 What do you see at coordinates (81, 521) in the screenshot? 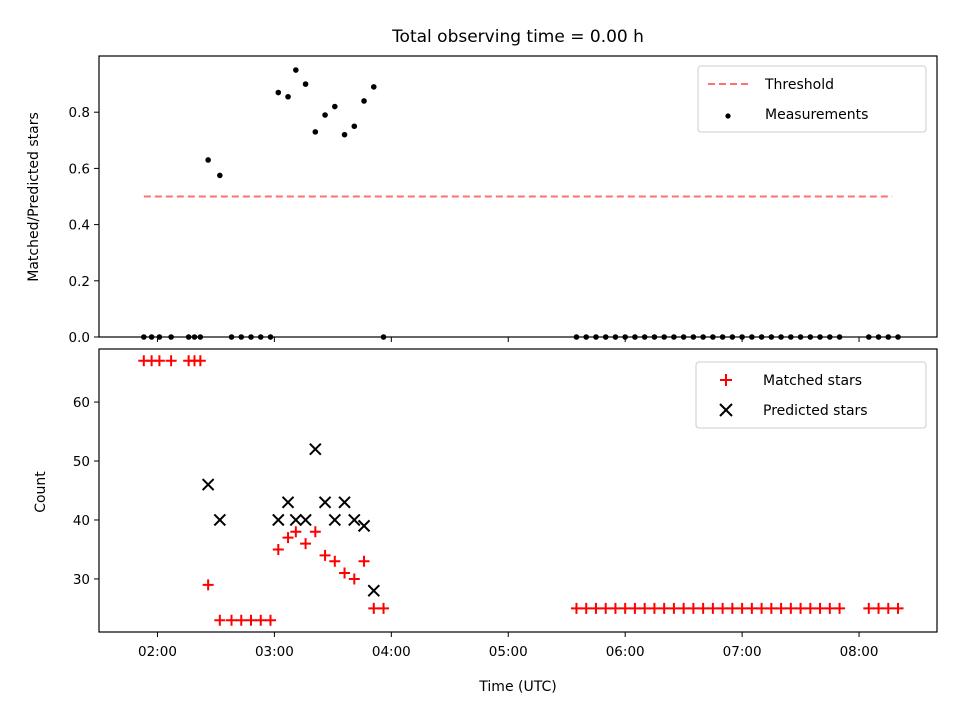
I see `bottom-y-tick-label: 40` at bounding box center [81, 521].